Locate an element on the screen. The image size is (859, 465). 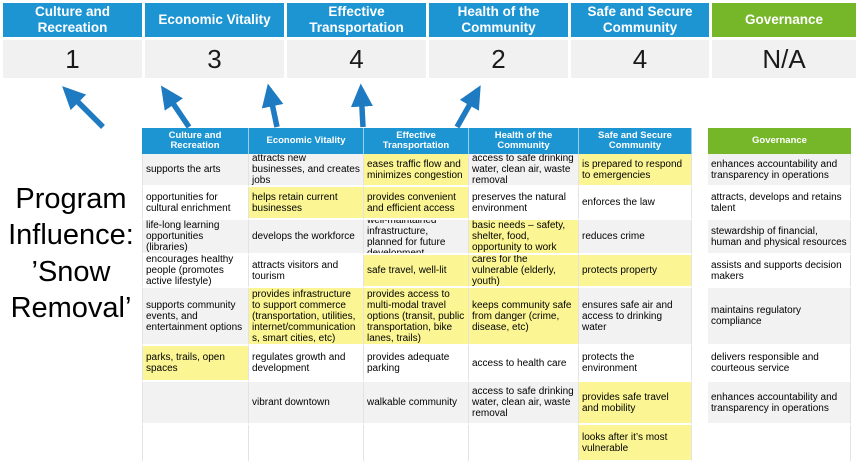
up-arrow-icon-transportation is located at coordinates (272, 105).